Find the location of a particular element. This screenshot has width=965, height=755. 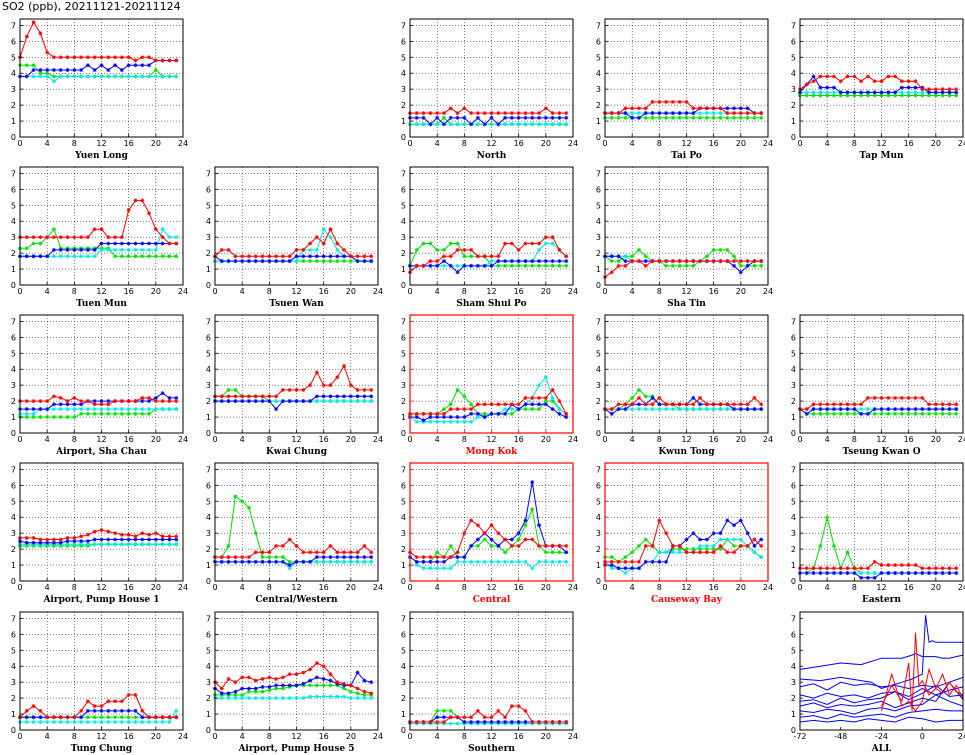

x-tick-label: 16 is located at coordinates (714, 439).